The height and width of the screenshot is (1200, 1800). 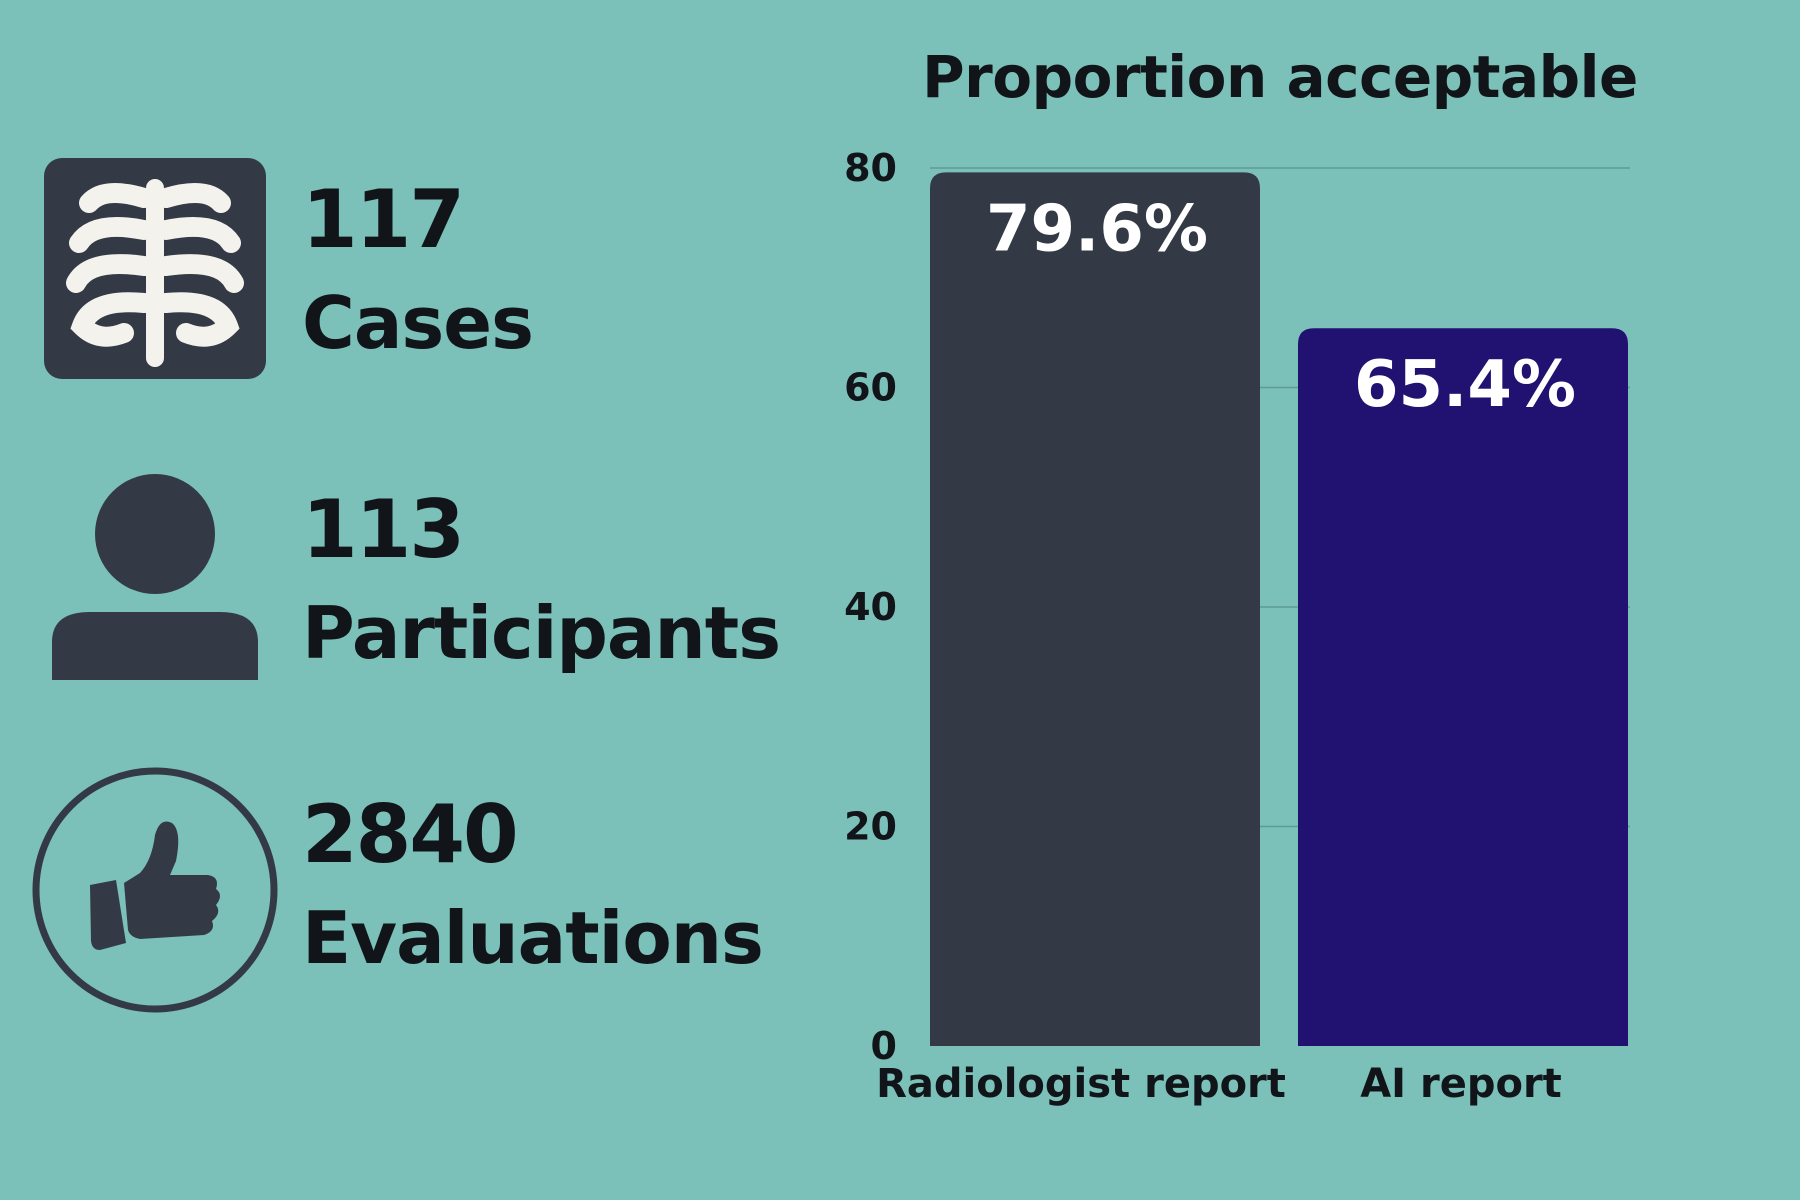 I want to click on person-icon, so click(x=155, y=577).